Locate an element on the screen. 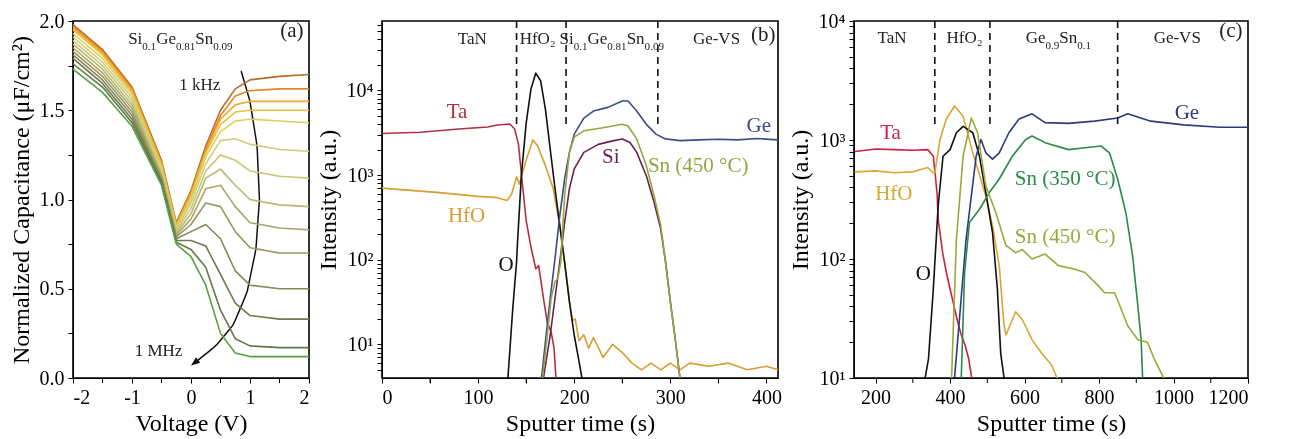  annotation: Ge$_{0.9}$Sn$_{0.1}$ is located at coordinates (1058, 39).